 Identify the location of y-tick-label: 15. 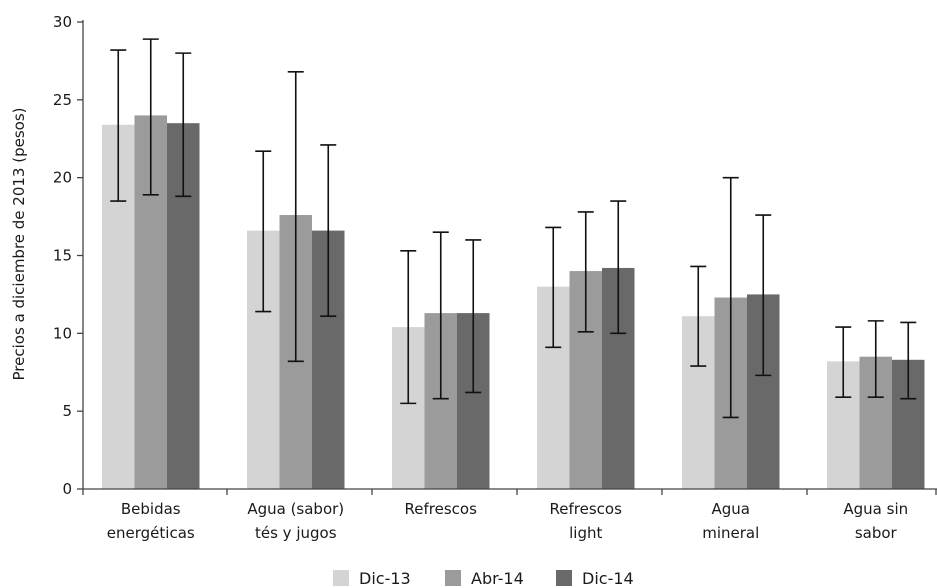
(62, 256).